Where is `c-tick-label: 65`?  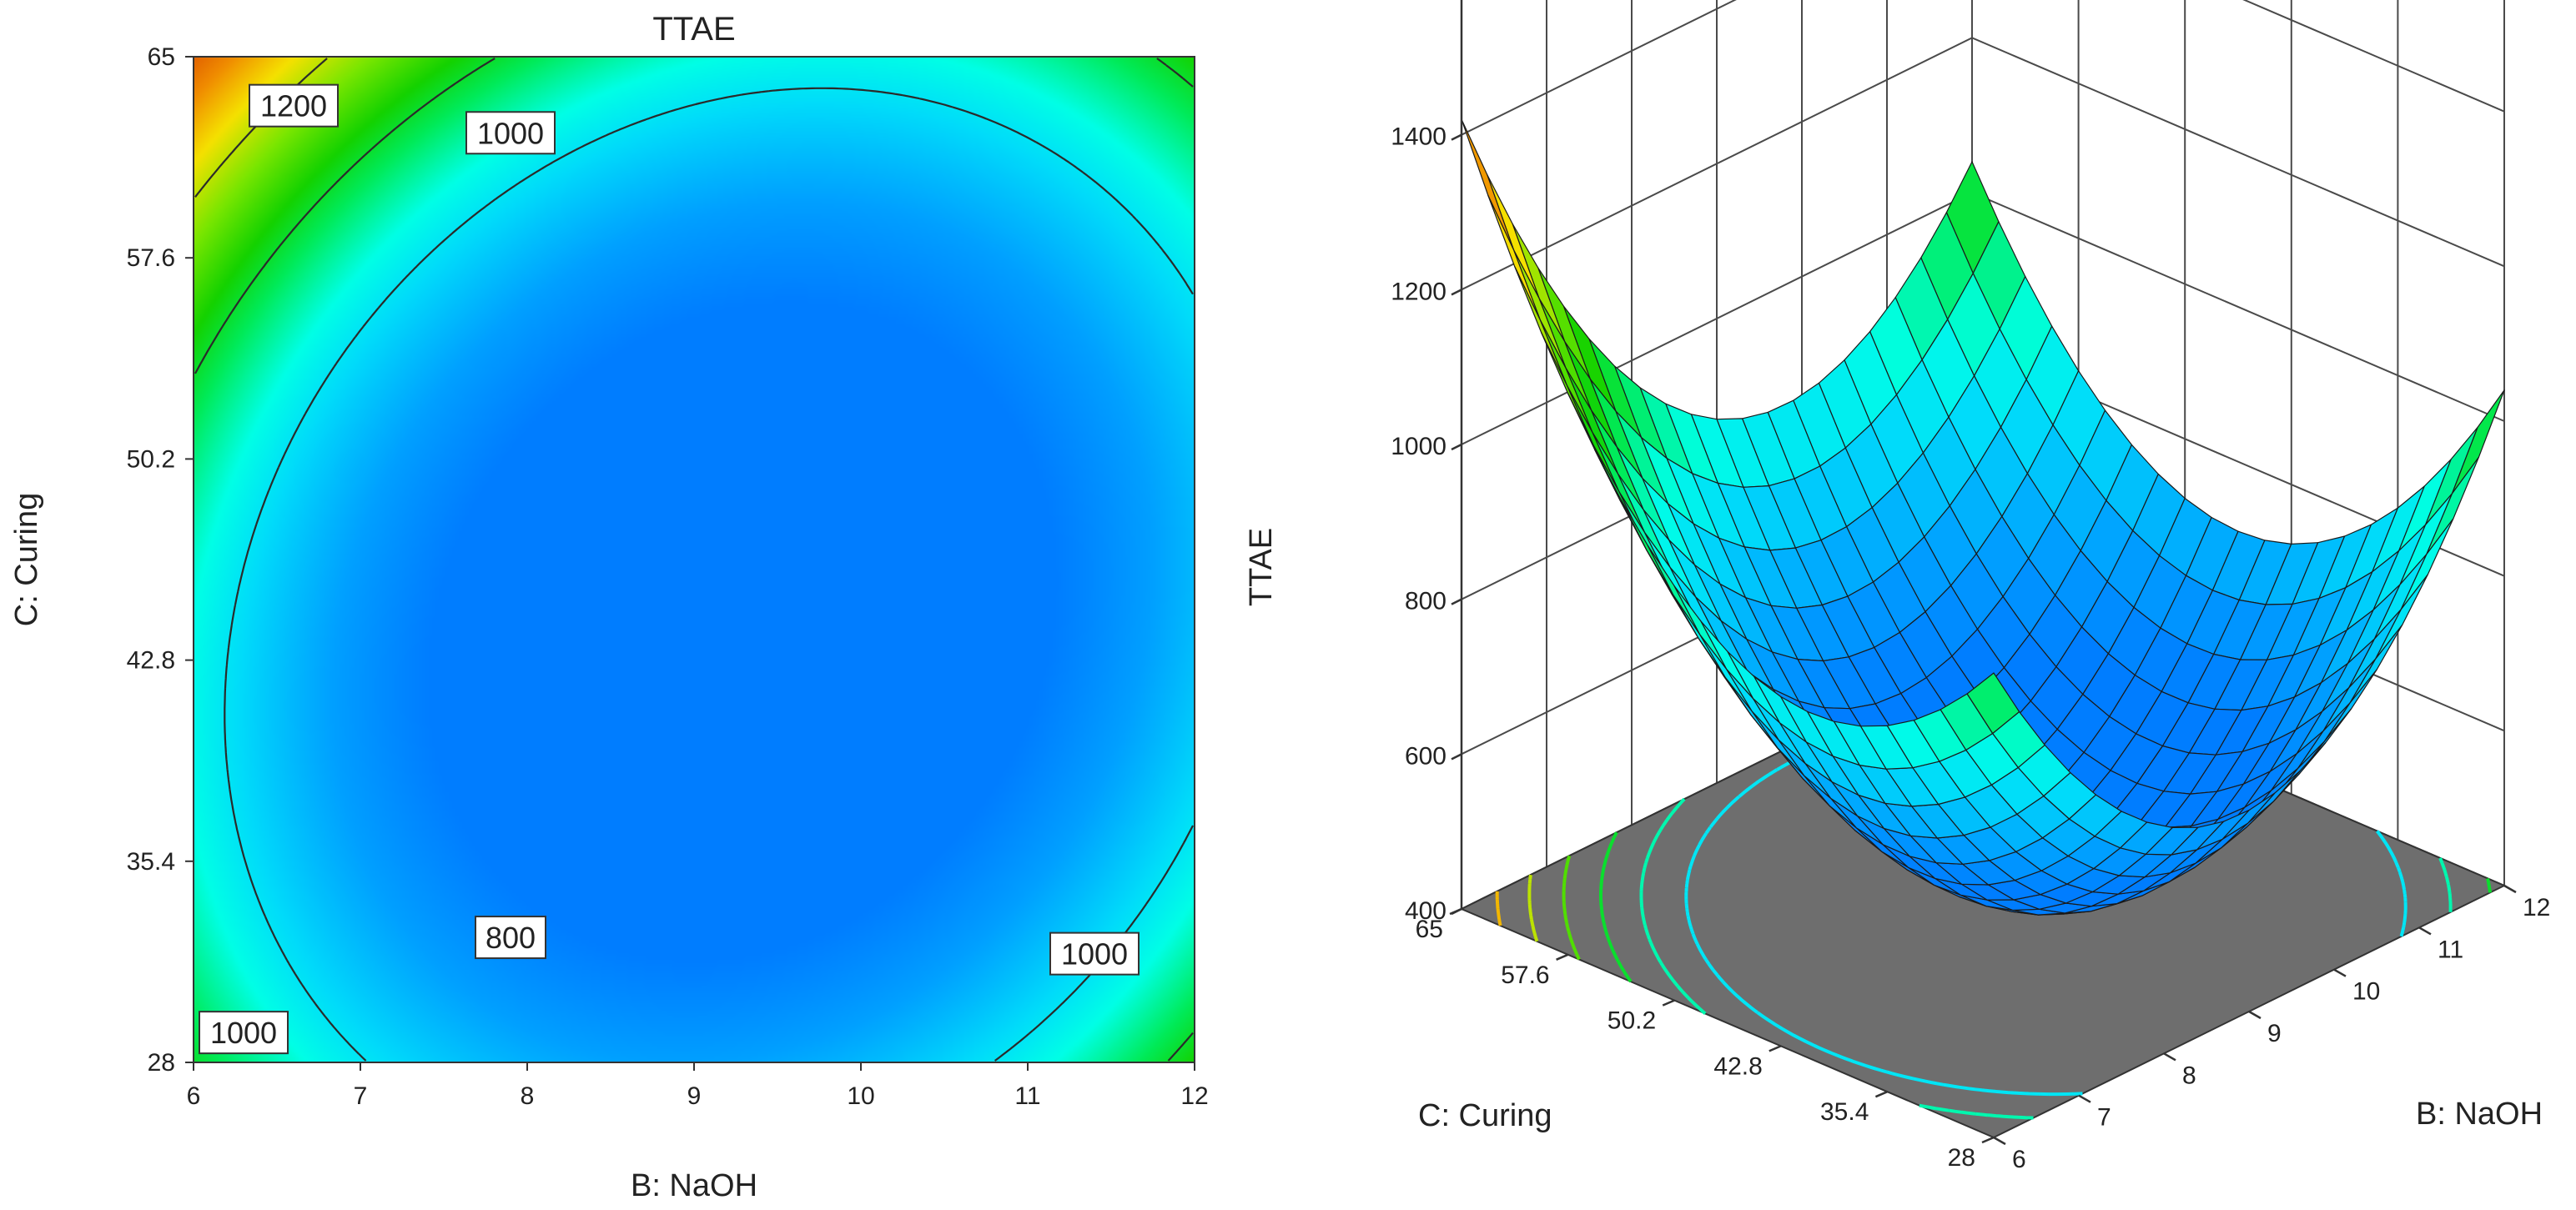
c-tick-label: 65 is located at coordinates (1429, 929).